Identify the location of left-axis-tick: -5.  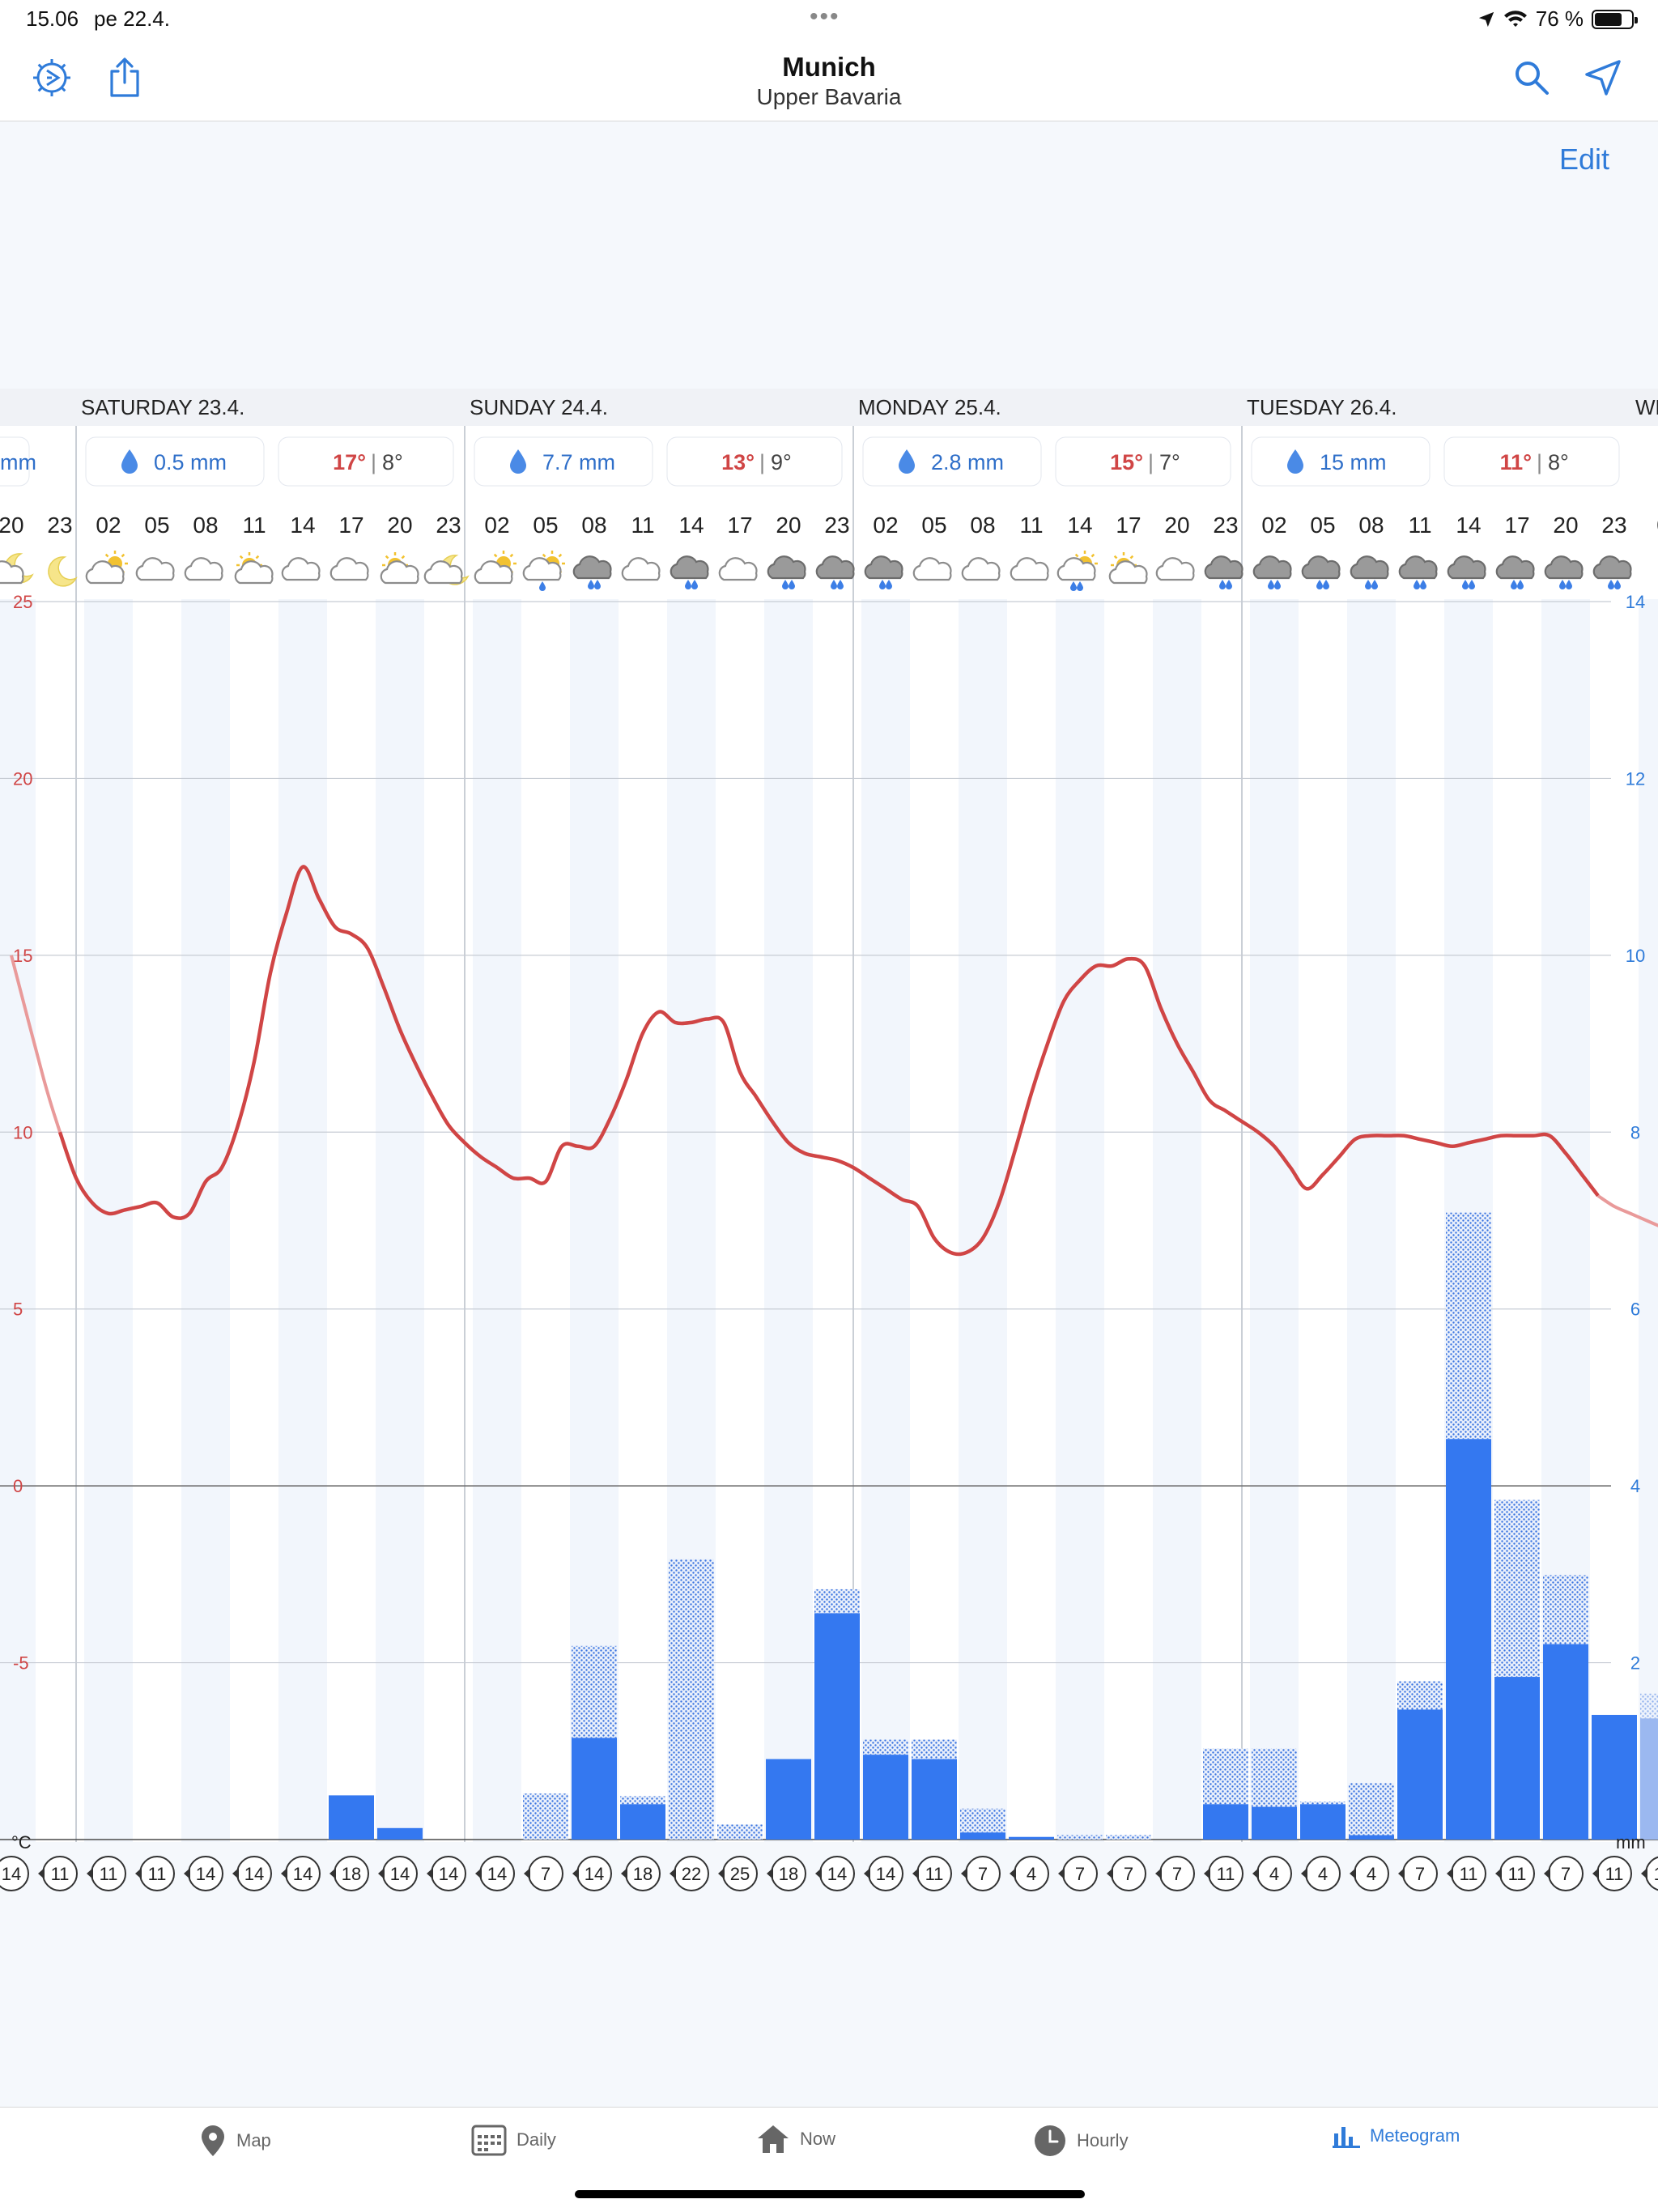
(21, 1663).